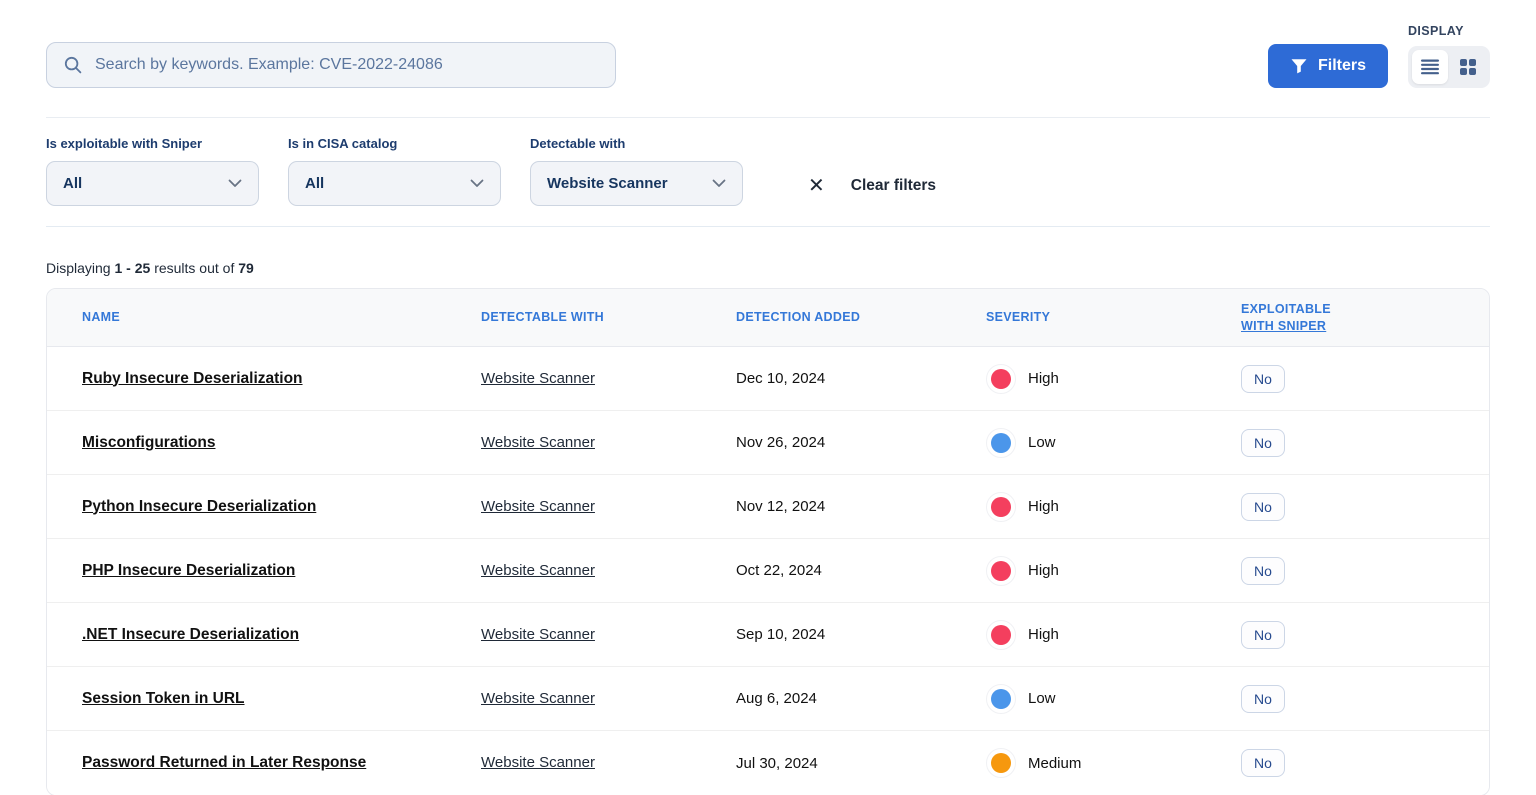  What do you see at coordinates (194, 268) in the screenshot?
I see `results-middle: results out of` at bounding box center [194, 268].